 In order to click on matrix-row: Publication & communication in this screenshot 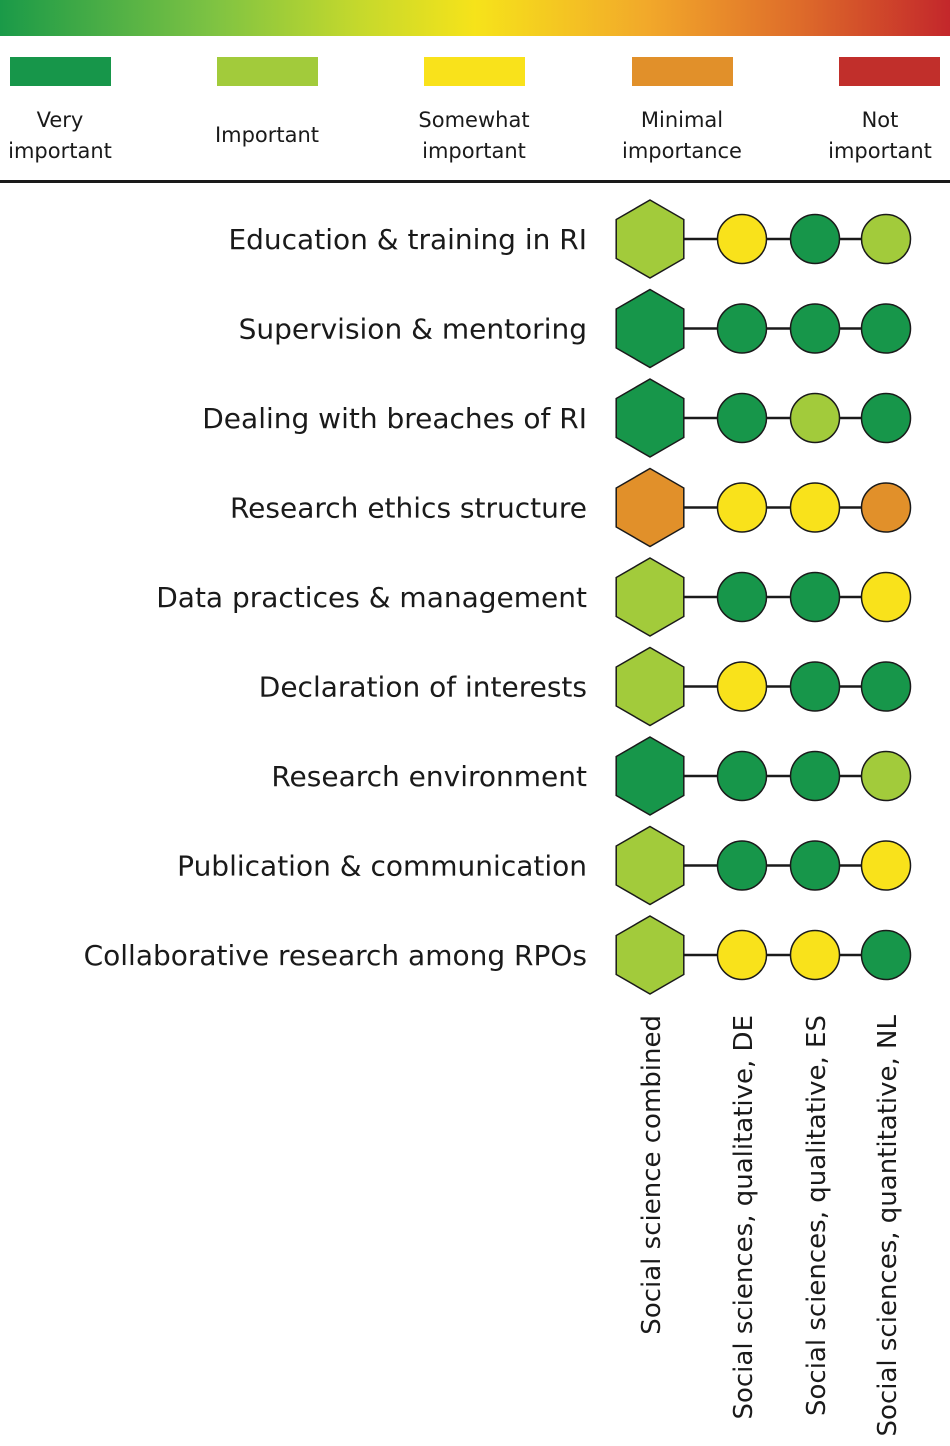, I will do `click(544, 865)`.